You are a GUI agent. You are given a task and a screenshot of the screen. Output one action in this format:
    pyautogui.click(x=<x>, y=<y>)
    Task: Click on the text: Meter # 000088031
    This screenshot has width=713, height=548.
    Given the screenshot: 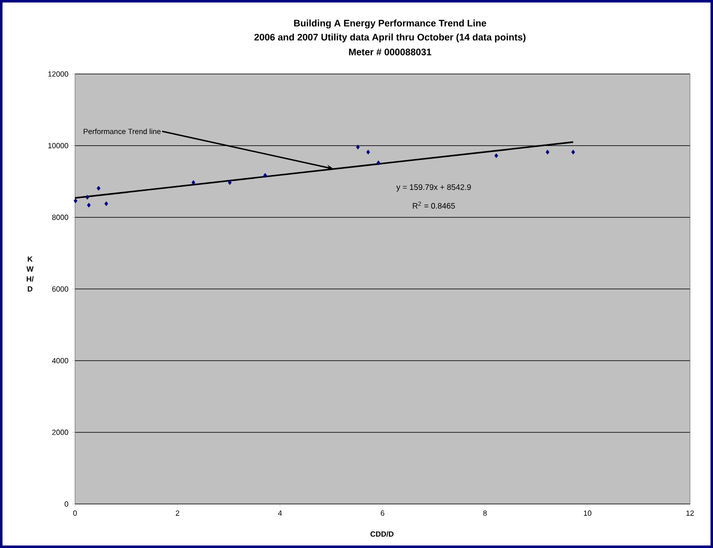 What is the action you would take?
    pyautogui.click(x=390, y=52)
    